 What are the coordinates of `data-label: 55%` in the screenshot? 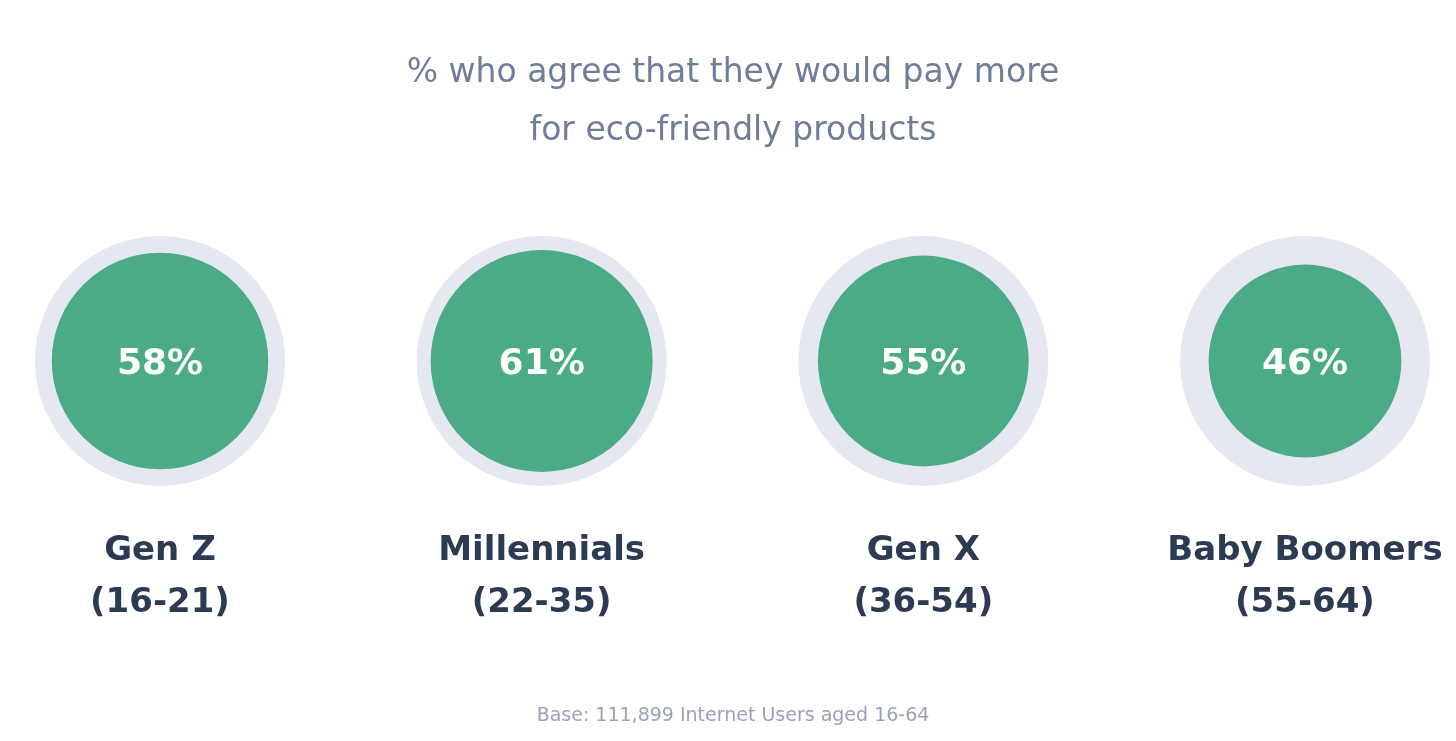 It's located at (923, 361).